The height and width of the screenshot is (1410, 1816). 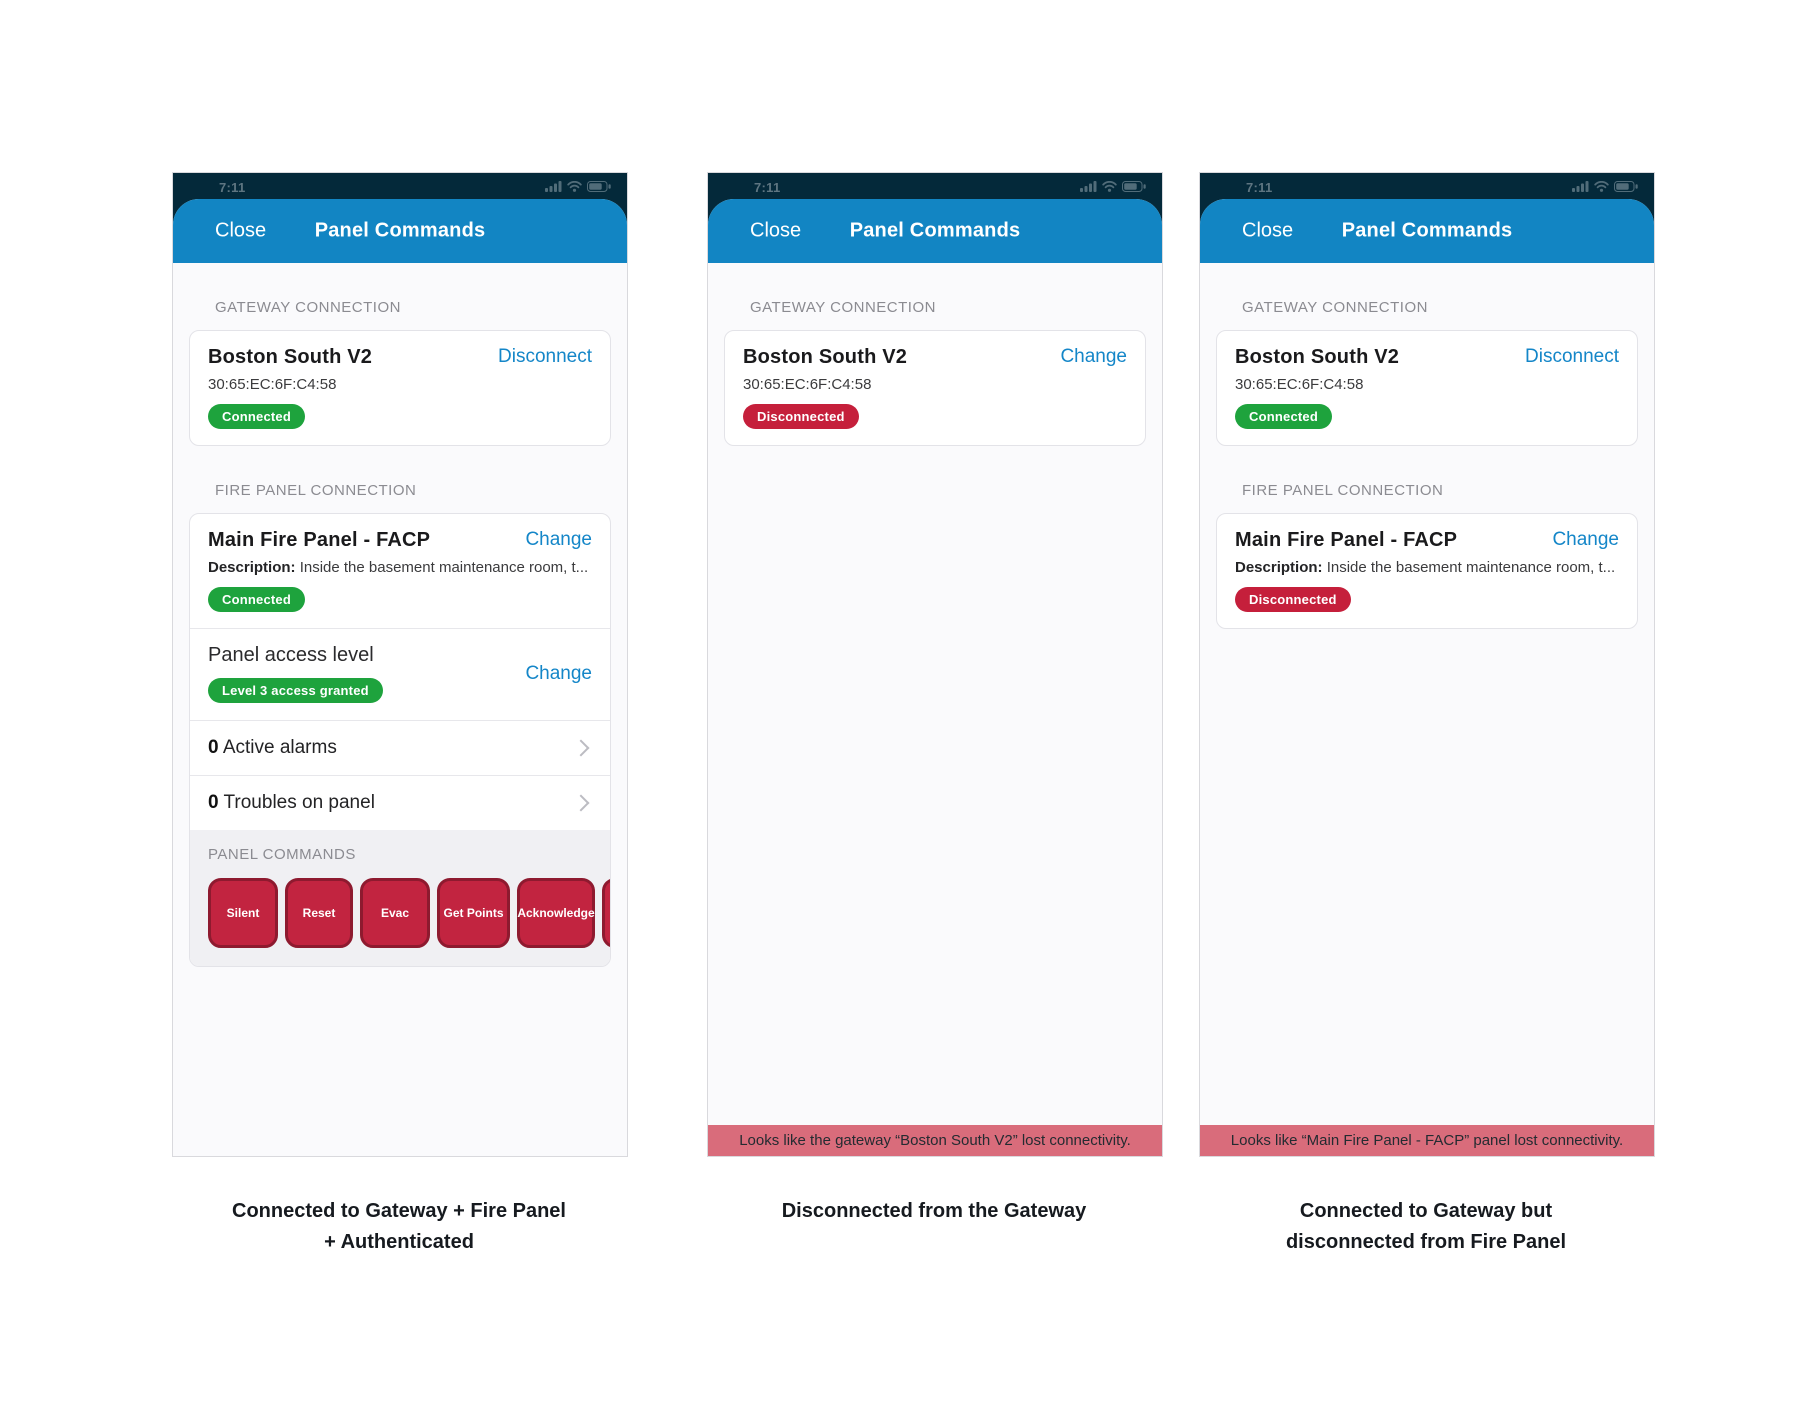 I want to click on reset-command-button: Reset, so click(x=319, y=913).